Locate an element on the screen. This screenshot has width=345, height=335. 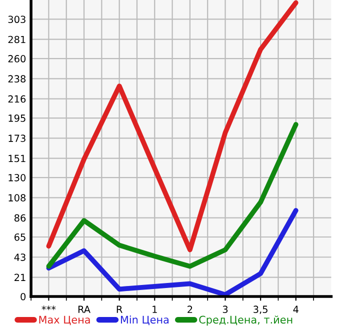
x-tick-label: R is located at coordinates (119, 309).